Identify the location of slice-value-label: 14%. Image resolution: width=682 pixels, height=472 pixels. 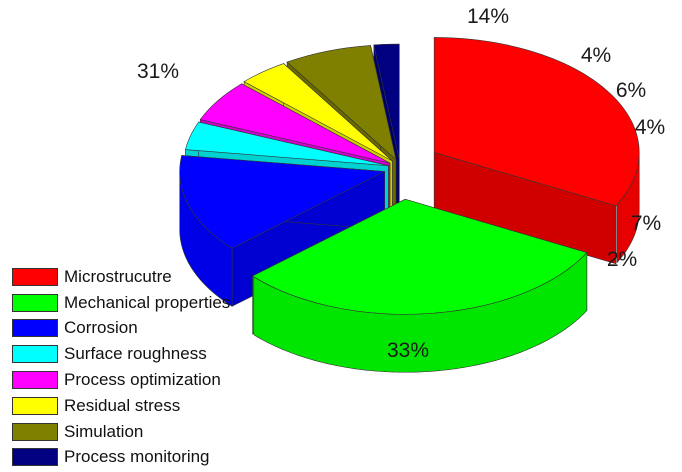
(488, 16).